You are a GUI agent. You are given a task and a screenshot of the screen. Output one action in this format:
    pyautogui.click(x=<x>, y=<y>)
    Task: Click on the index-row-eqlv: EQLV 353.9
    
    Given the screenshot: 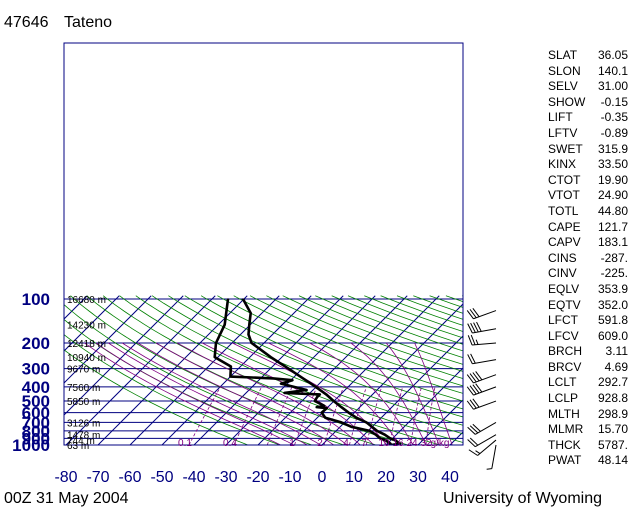 What is the action you would take?
    pyautogui.click(x=588, y=290)
    